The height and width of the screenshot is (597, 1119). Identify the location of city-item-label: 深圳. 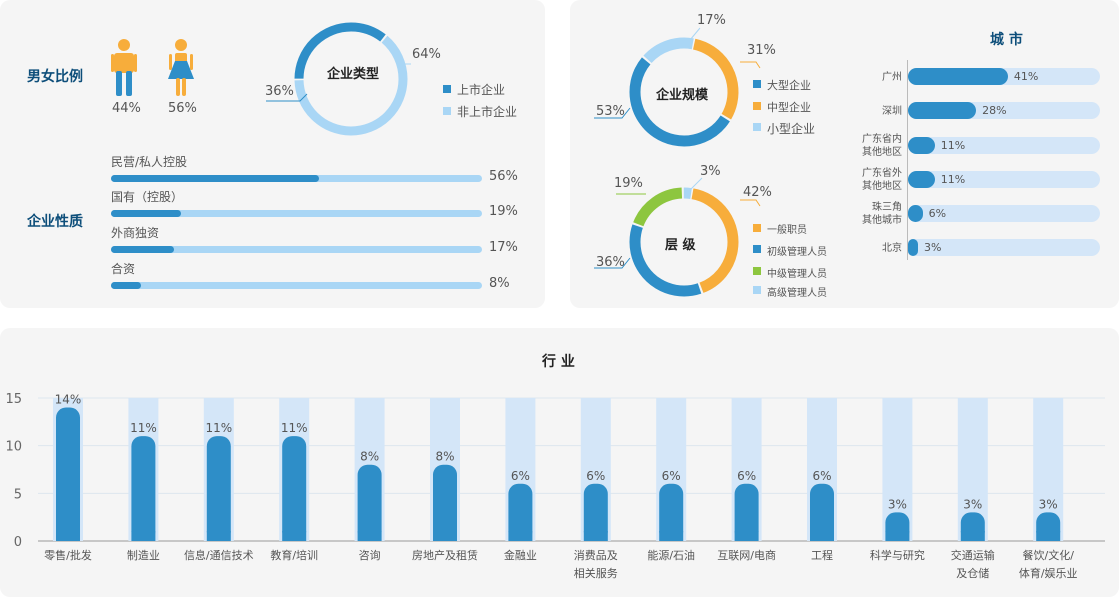
(892, 111).